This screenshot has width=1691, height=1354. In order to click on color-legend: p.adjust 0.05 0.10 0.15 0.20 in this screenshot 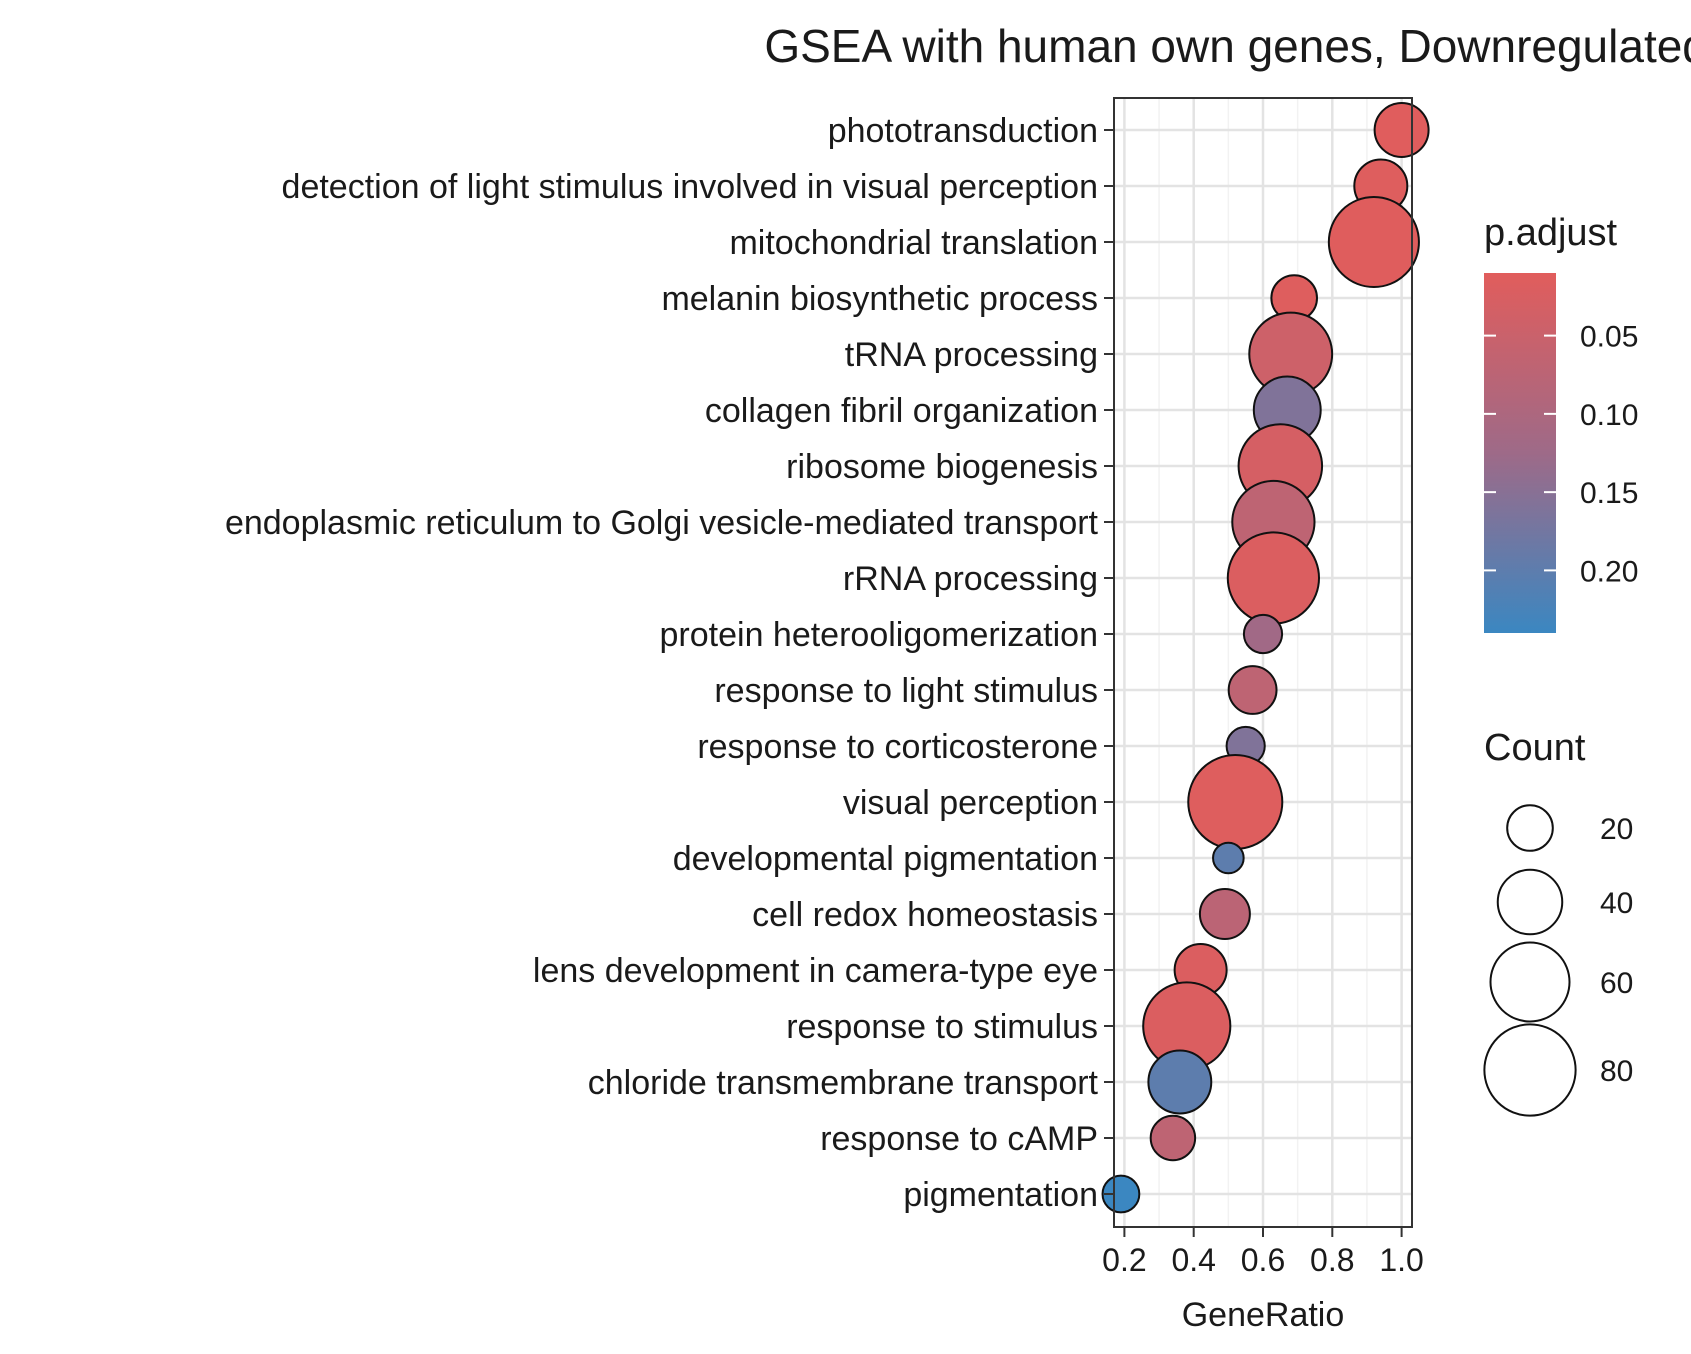, I will do `click(1561, 422)`.